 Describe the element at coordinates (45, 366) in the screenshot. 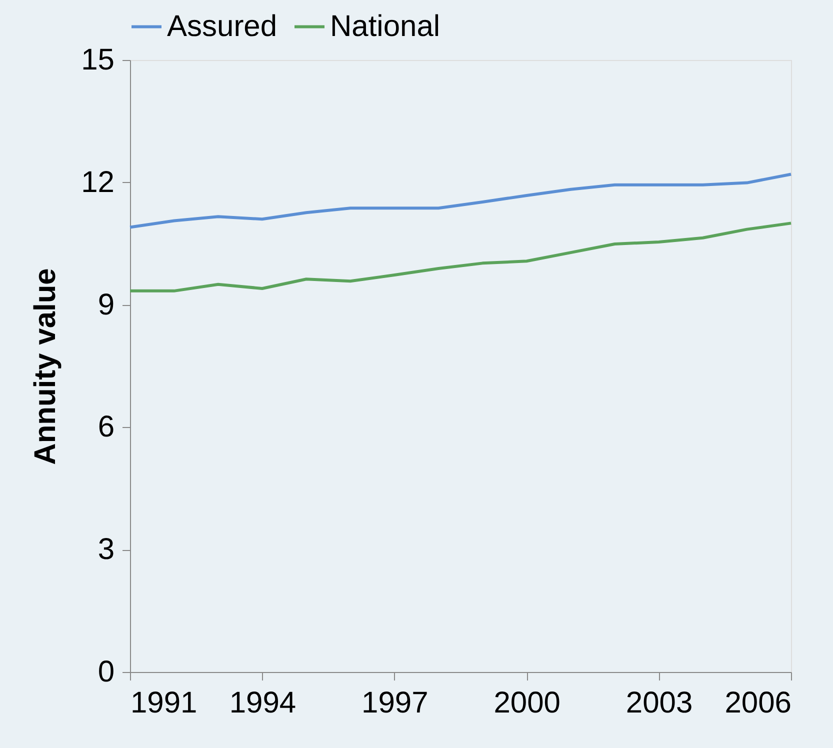

I see `y-axis-title: Annuity value` at that location.